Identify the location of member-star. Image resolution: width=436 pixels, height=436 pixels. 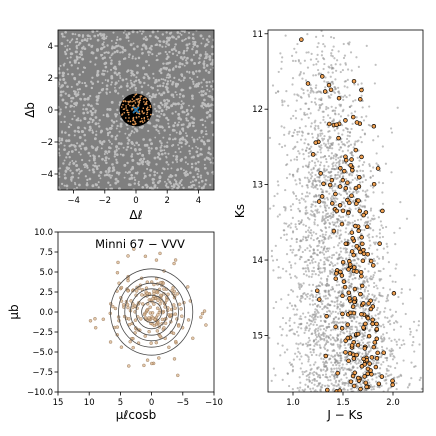
(123, 101).